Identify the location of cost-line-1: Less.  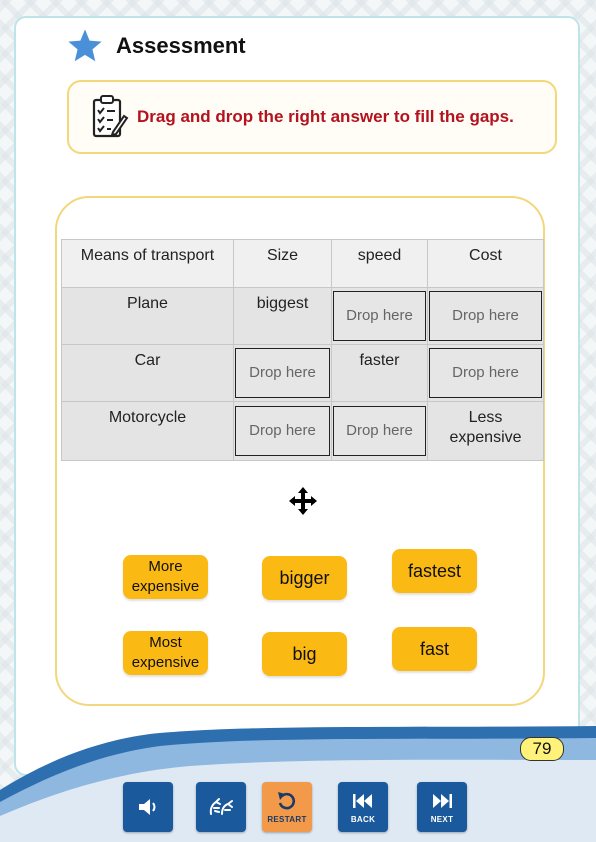
(485, 417).